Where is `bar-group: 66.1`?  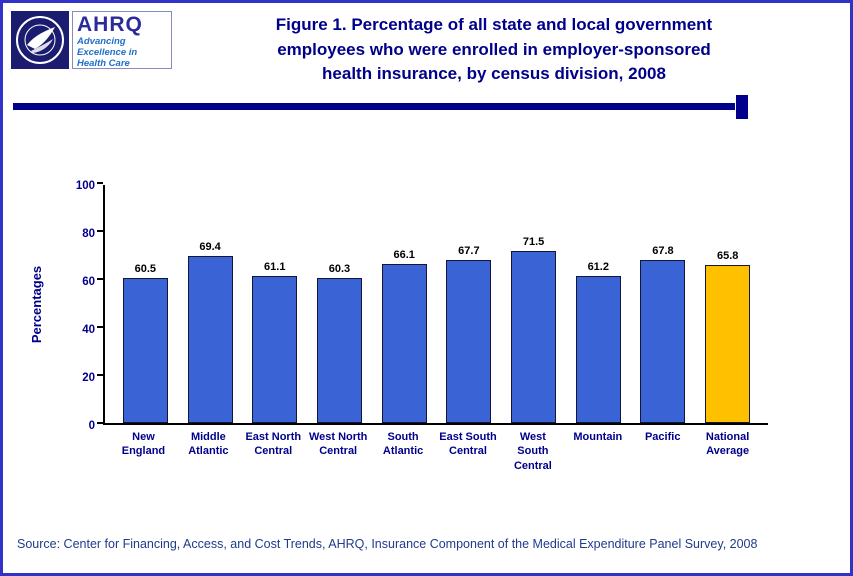 bar-group: 66.1 is located at coordinates (404, 336).